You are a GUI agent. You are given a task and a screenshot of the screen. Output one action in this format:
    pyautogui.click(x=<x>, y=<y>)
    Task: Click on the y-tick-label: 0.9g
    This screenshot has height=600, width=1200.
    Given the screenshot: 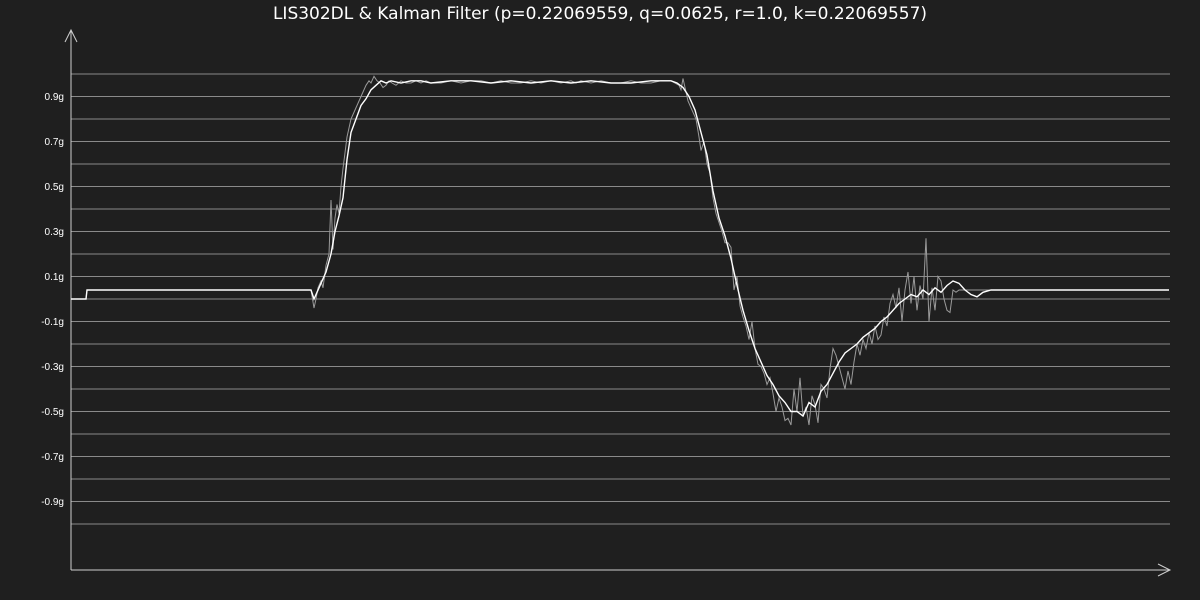 What is the action you would take?
    pyautogui.click(x=54, y=97)
    